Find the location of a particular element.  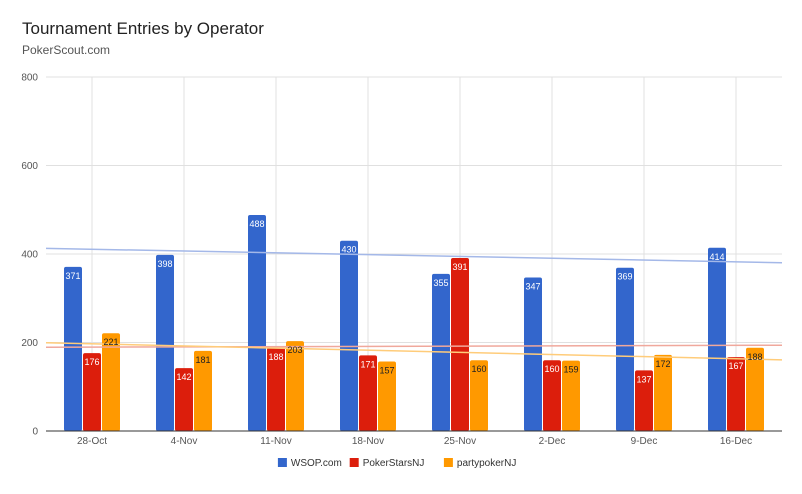

x-tick-label: 2-Dec is located at coordinates (552, 441).